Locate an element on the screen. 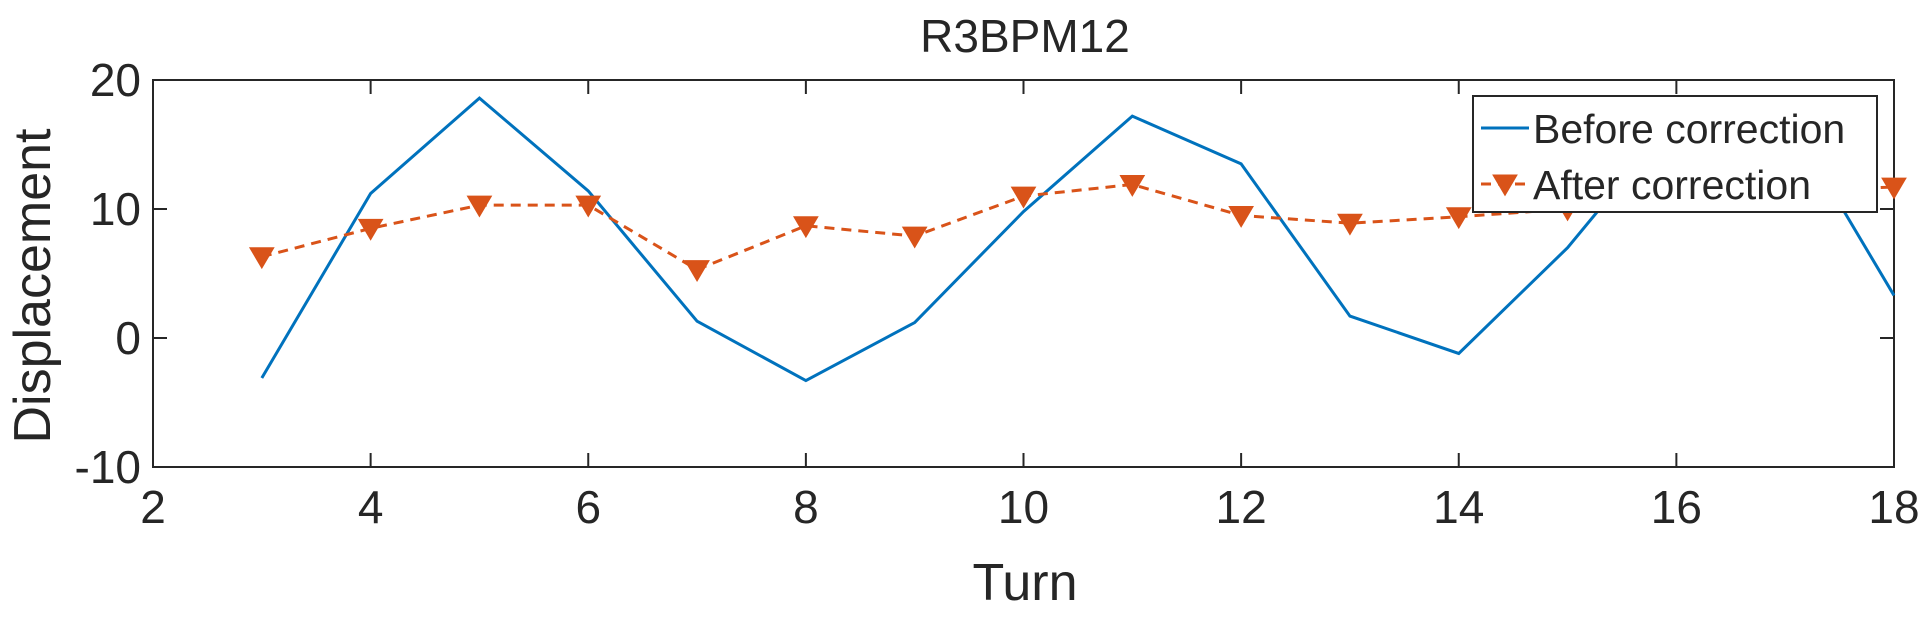  x-tick-label: 18 is located at coordinates (1893, 507).